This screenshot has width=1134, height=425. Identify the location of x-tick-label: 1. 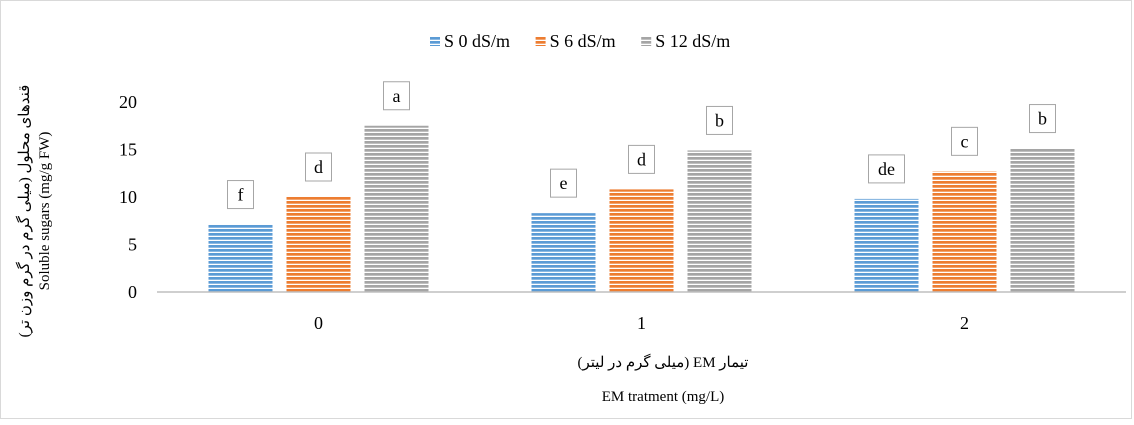
(641, 323).